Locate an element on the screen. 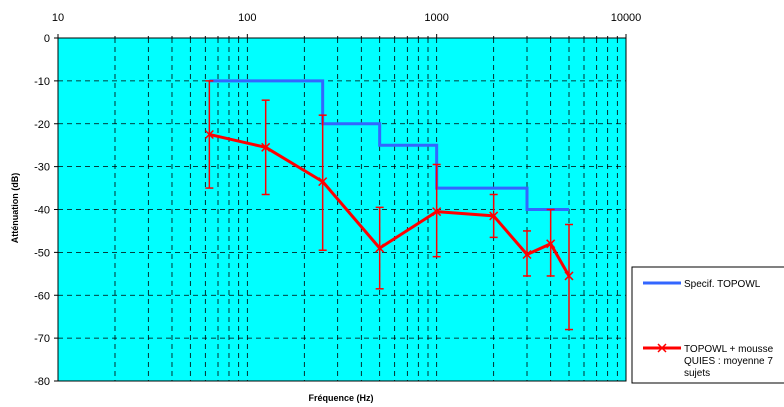  legend-x-marker is located at coordinates (662, 348).